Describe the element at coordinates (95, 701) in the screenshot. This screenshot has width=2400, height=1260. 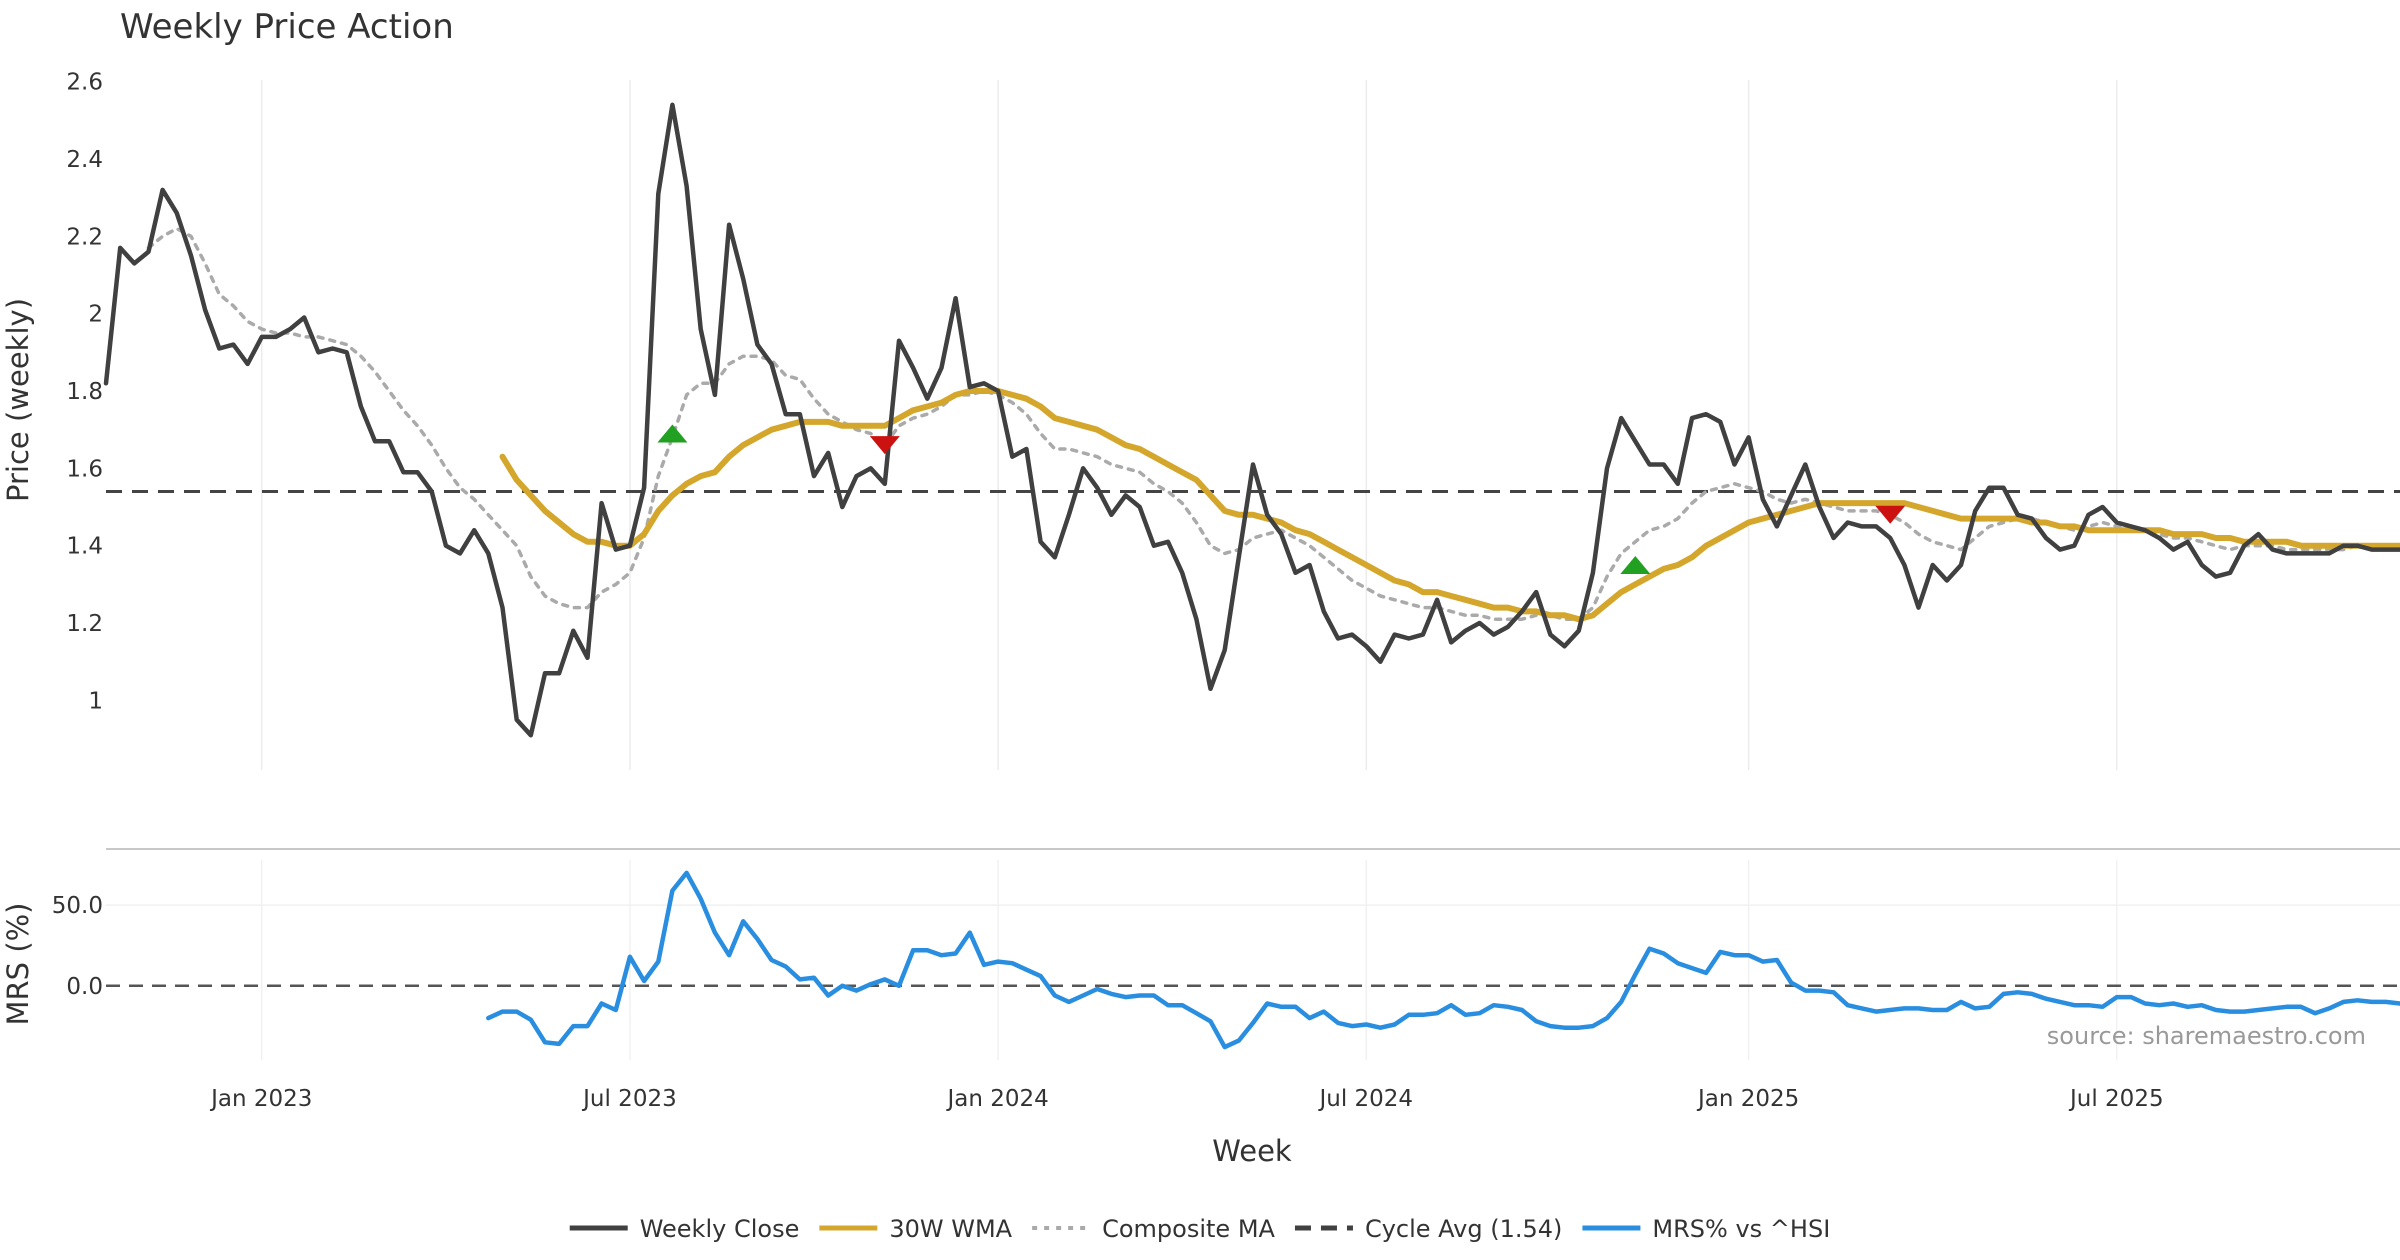
I see `price-y-tick-0: 1` at that location.